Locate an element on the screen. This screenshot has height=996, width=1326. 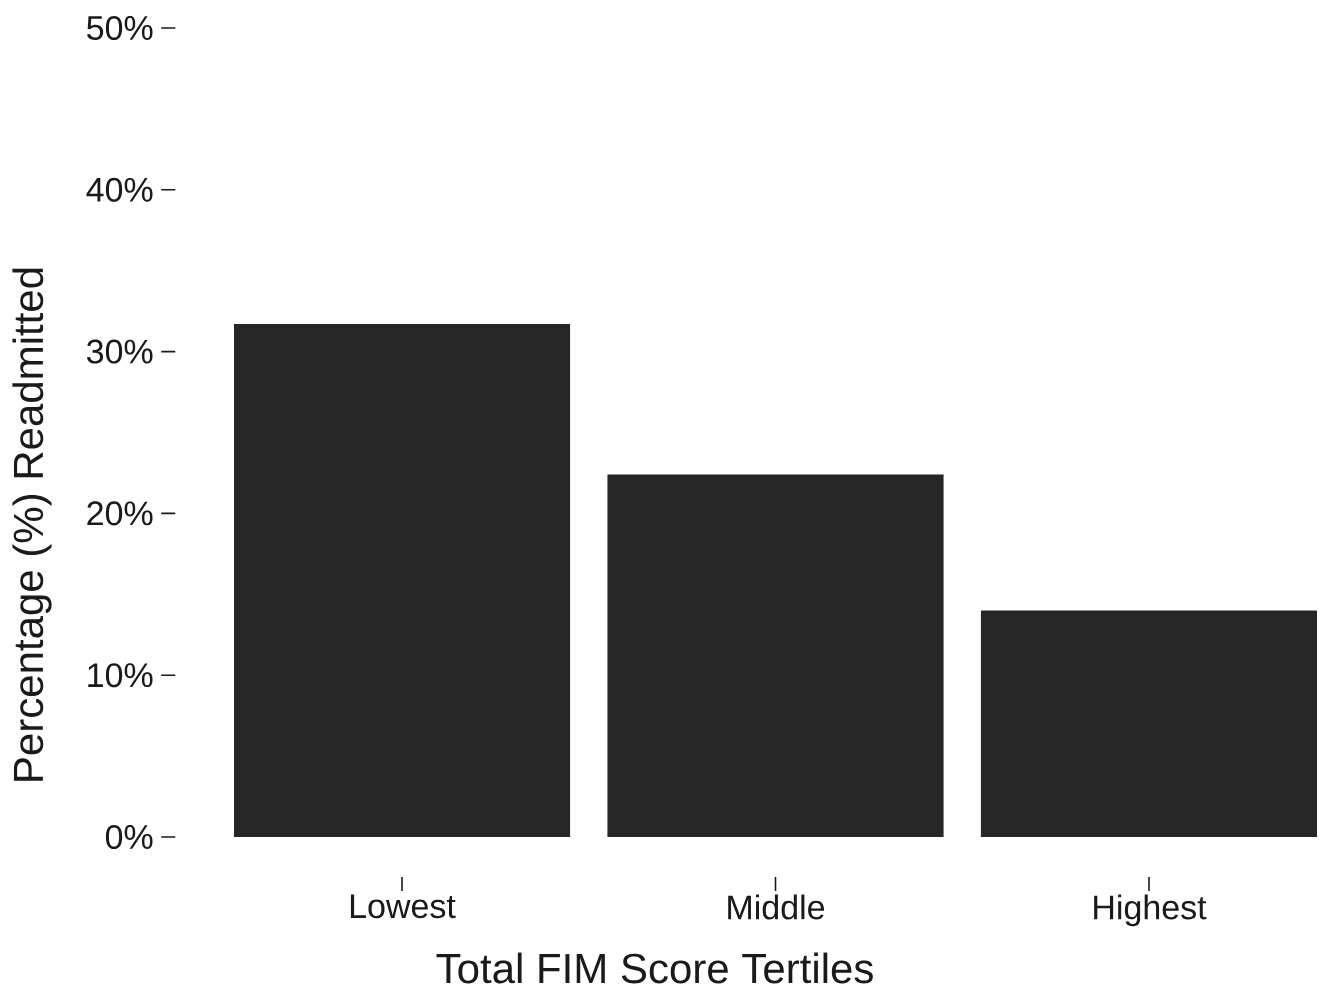
y-tick-label: 50% is located at coordinates (120, 28).